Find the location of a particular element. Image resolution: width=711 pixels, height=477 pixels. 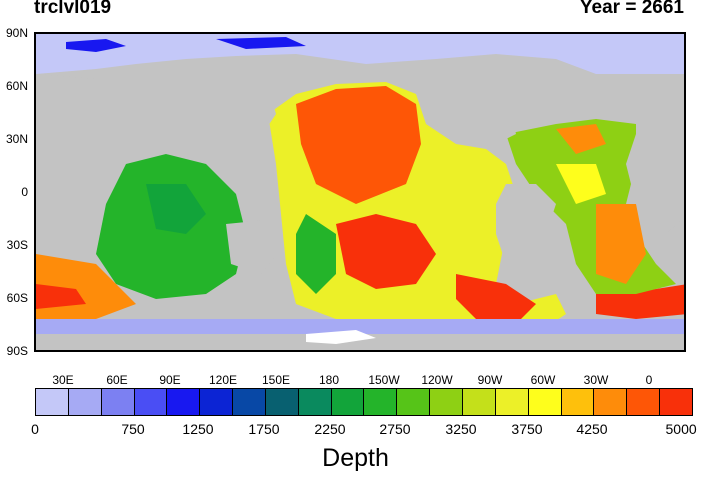

latitude-label: 30S is located at coordinates (17, 245).